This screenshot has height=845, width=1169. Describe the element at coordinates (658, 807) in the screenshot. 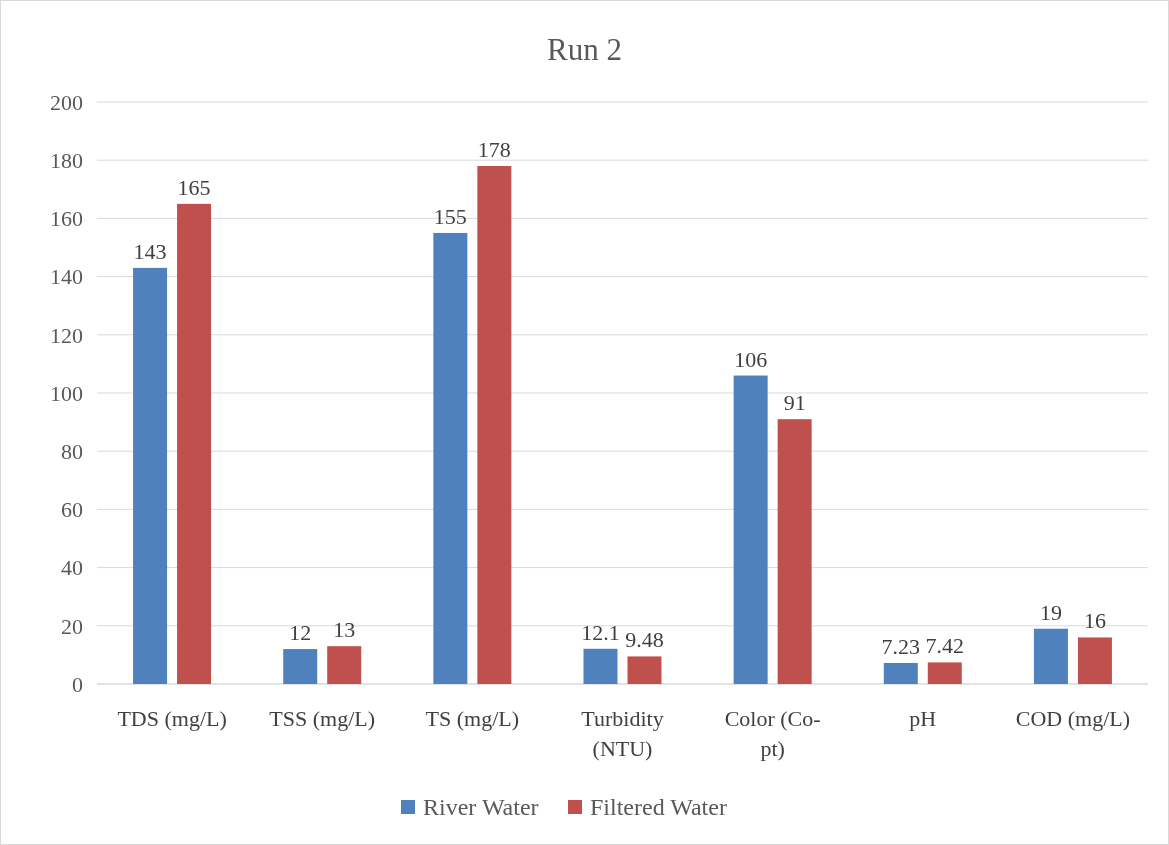

I see `legend-label: Filtered Water` at that location.